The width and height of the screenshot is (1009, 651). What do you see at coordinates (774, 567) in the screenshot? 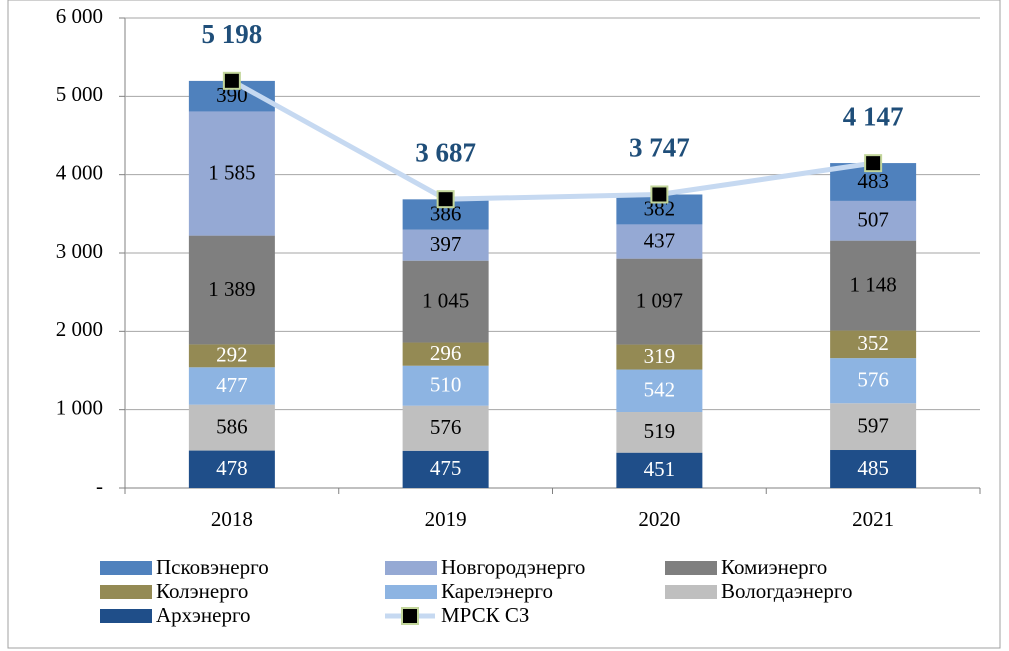
I see `legend-label: Комиэнерго` at bounding box center [774, 567].